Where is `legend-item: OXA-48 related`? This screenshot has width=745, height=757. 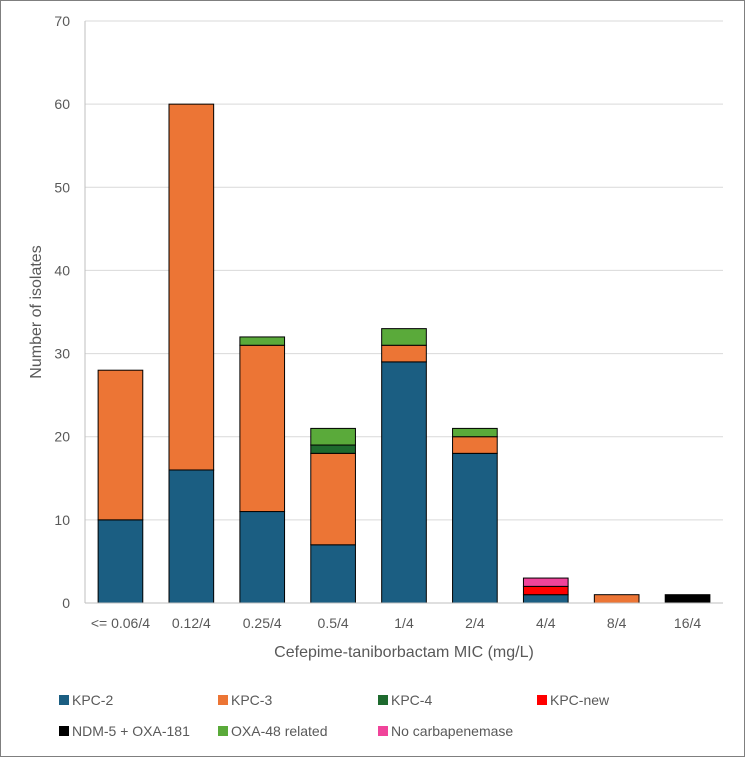 legend-item: OXA-48 related is located at coordinates (273, 731).